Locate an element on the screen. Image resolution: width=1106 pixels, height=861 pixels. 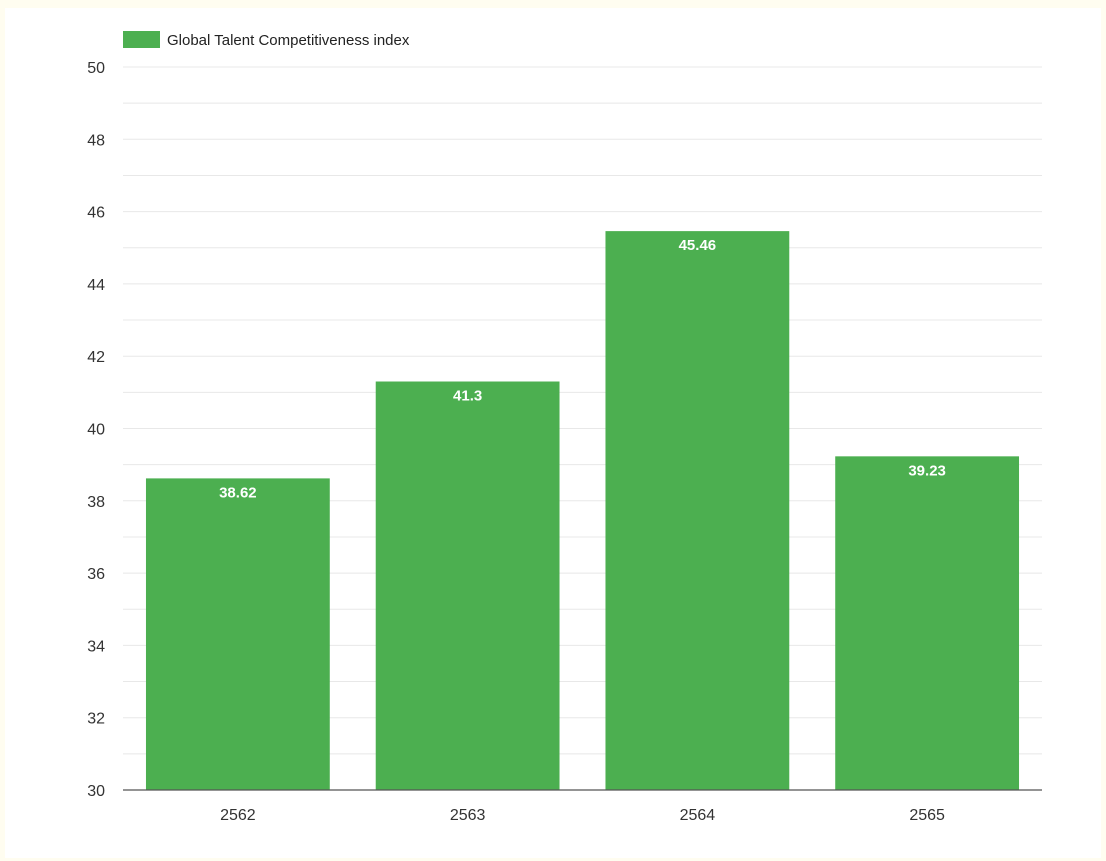
y-tick-label: 48 is located at coordinates (96, 140).